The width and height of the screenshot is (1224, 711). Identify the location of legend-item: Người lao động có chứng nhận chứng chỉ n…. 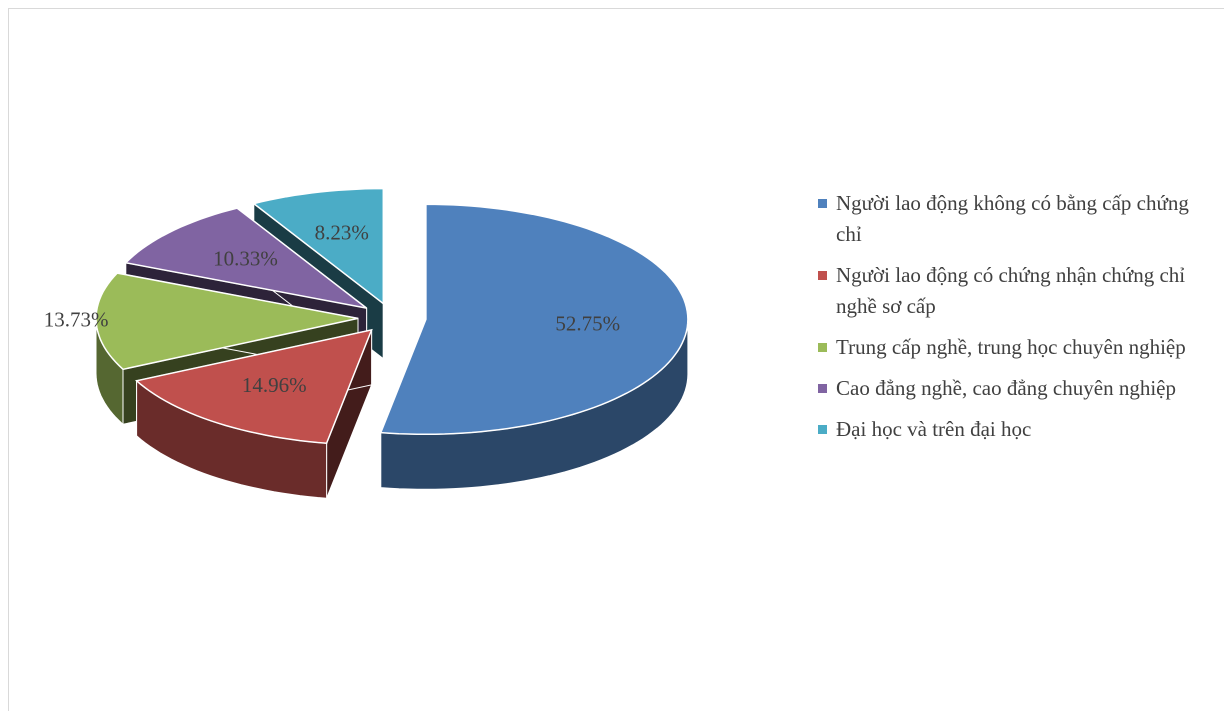
(1018, 291).